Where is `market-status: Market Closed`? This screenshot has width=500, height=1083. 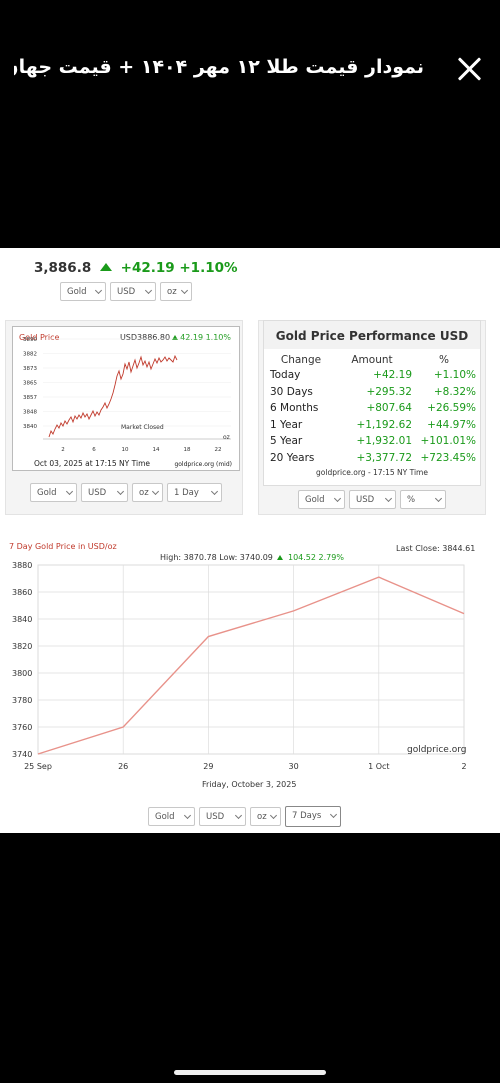 market-status: Market Closed is located at coordinates (142, 427).